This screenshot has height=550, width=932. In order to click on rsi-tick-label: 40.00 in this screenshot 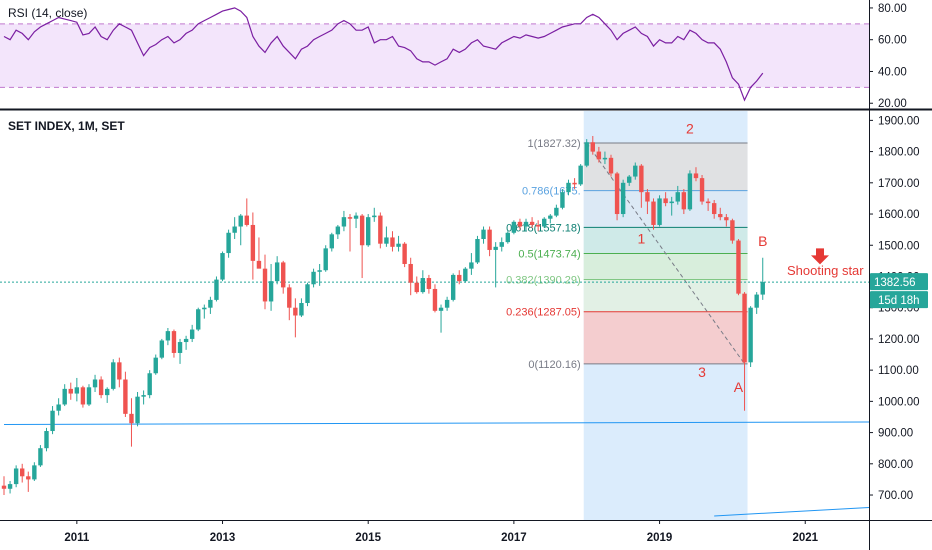, I will do `click(892, 72)`.